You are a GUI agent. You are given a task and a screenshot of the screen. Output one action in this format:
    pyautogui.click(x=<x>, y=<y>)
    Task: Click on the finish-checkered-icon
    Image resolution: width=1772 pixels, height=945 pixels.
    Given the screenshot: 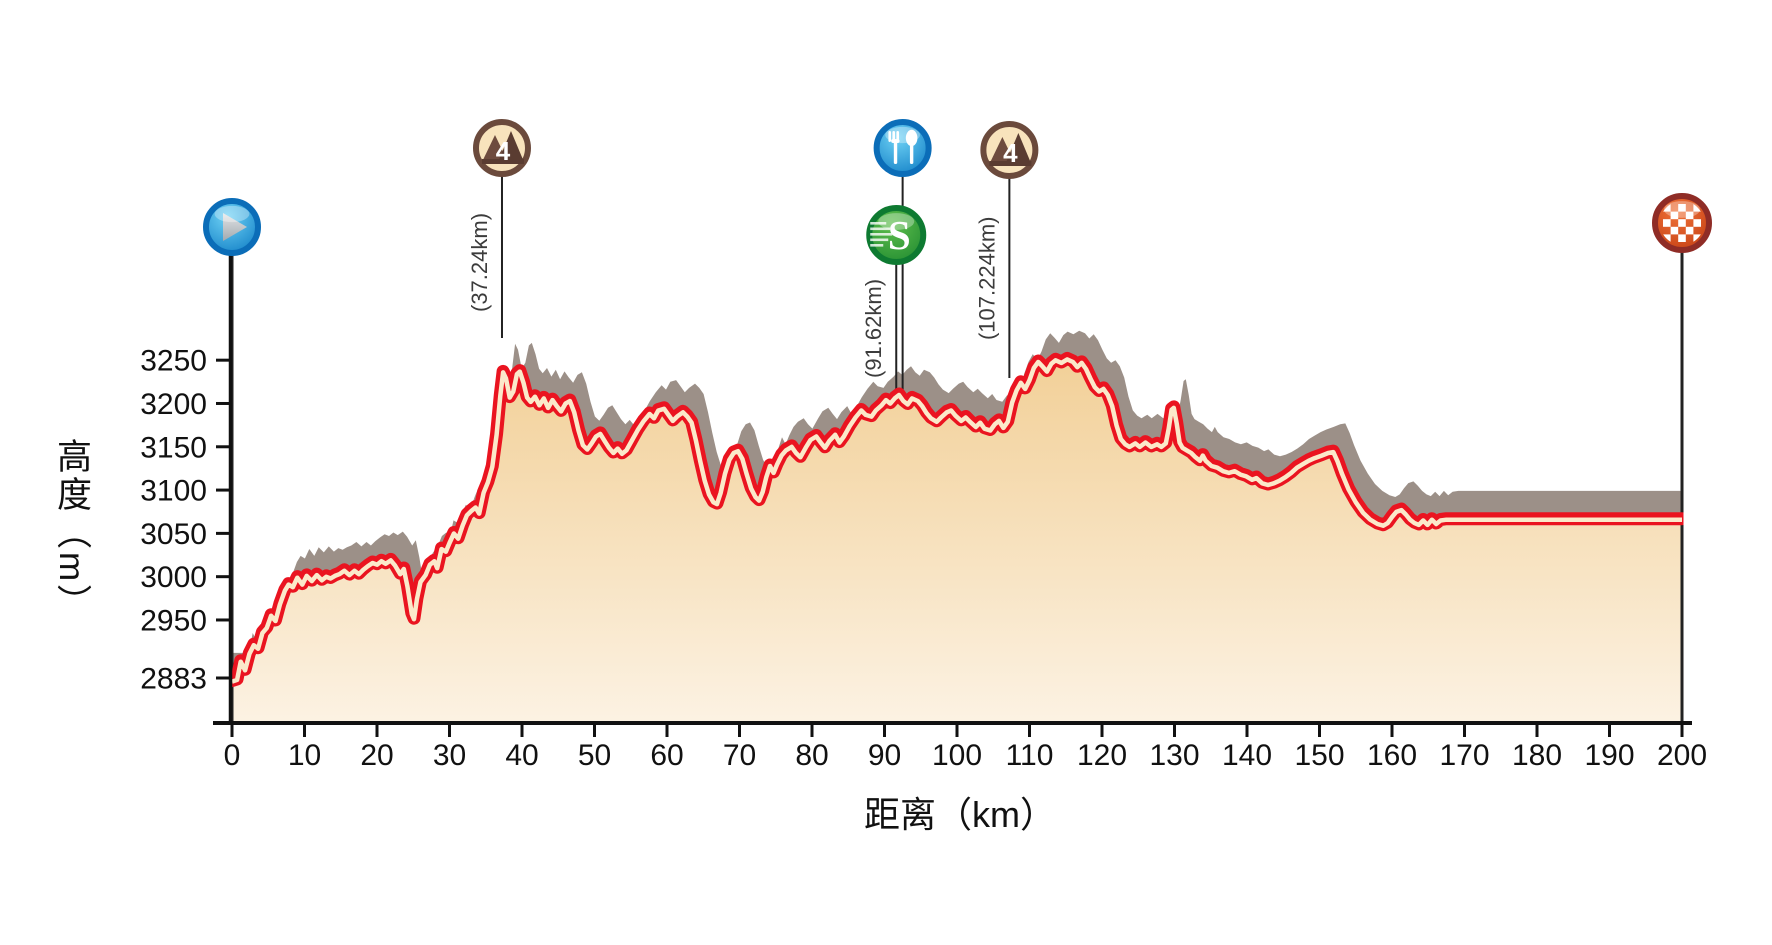 What is the action you would take?
    pyautogui.click(x=1682, y=223)
    